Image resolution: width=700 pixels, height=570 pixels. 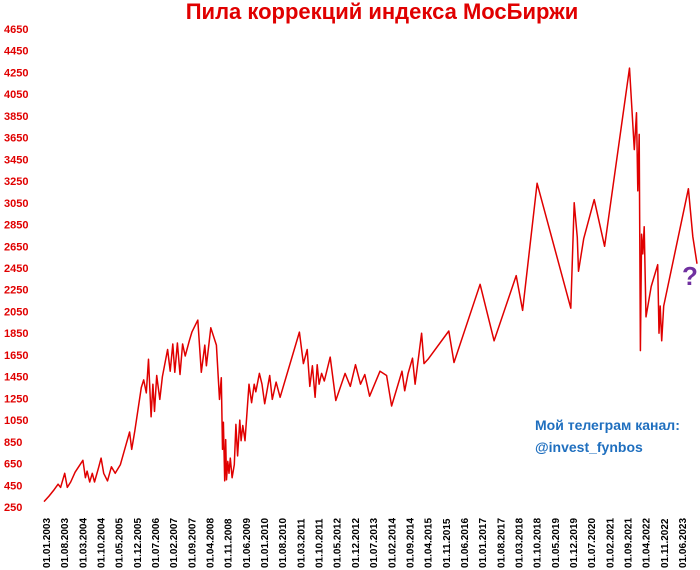 I want to click on x-tick-label: 01.11.2008, so click(x=229, y=543).